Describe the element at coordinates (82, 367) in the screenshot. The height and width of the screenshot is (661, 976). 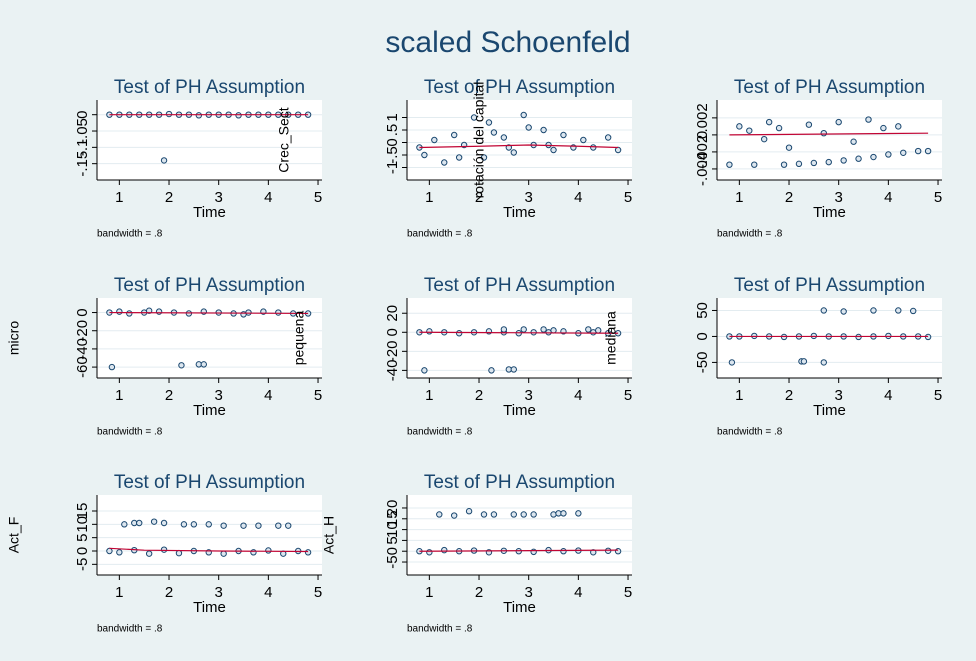
I see `y-tick-label: -60` at that location.